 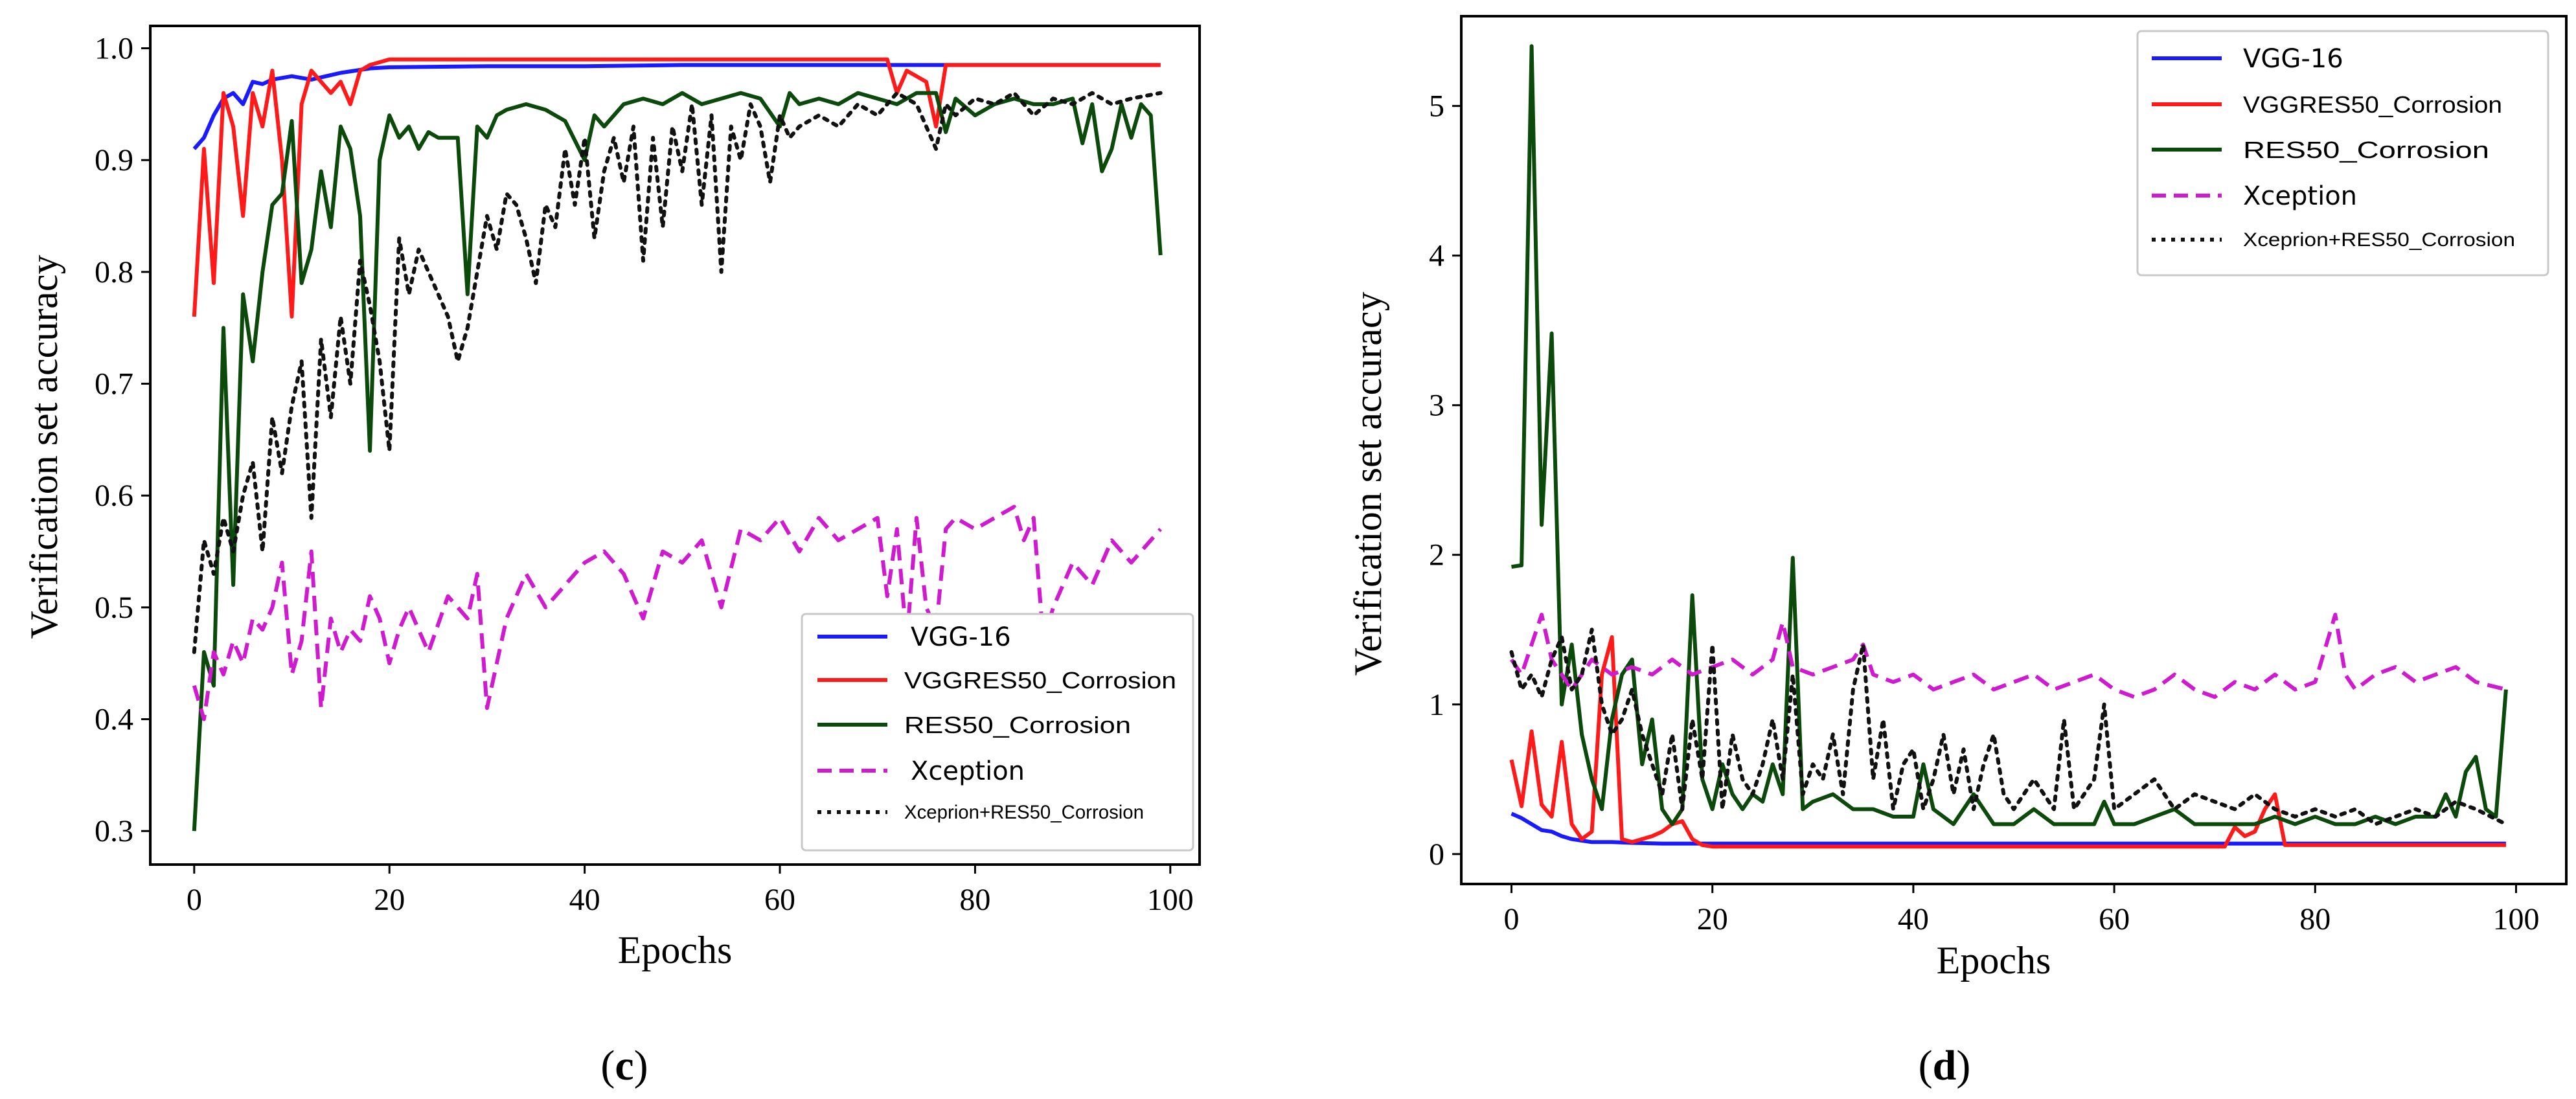 I want to click on y-tick-labels: 0.3 0.4 0.5 0.6 0.7 0.8 0.9 1.0, so click(x=114, y=441).